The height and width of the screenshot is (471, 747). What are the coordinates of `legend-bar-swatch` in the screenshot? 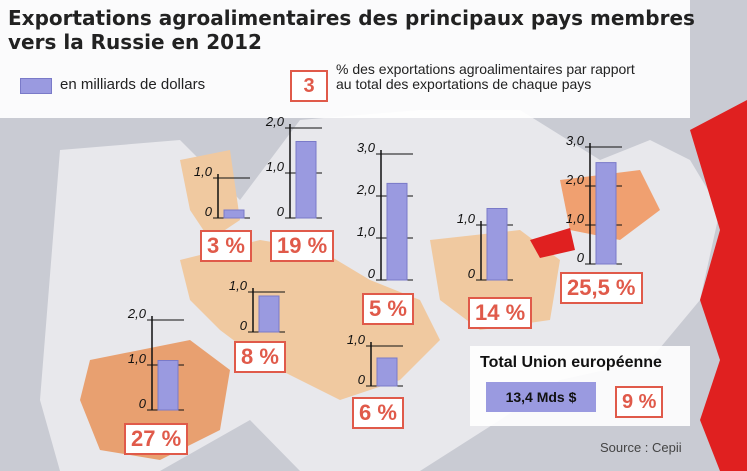 It's located at (36, 86).